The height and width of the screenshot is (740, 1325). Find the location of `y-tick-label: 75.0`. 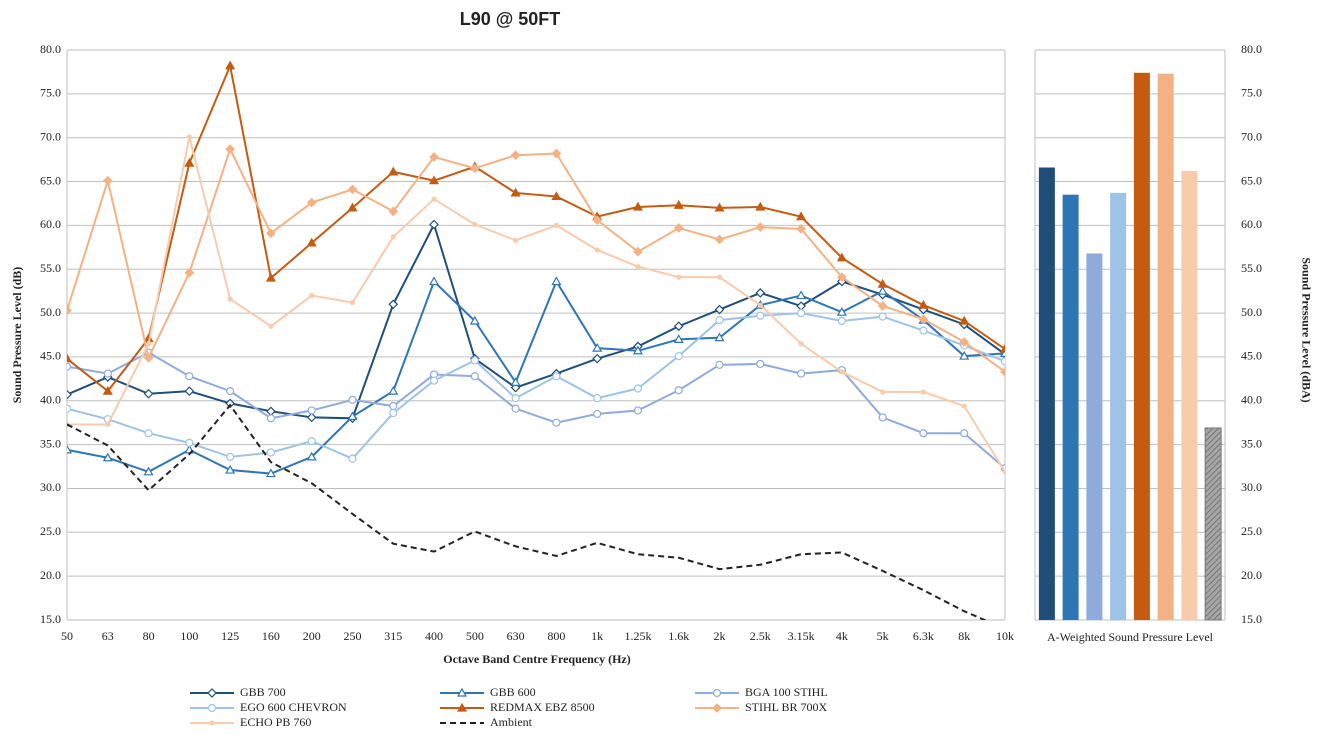

y-tick-label: 75.0 is located at coordinates (50, 93).